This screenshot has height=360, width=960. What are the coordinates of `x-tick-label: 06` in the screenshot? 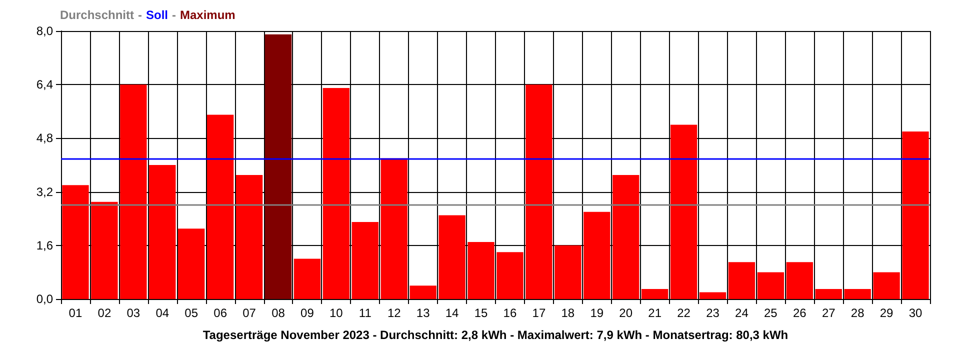 It's located at (221, 313).